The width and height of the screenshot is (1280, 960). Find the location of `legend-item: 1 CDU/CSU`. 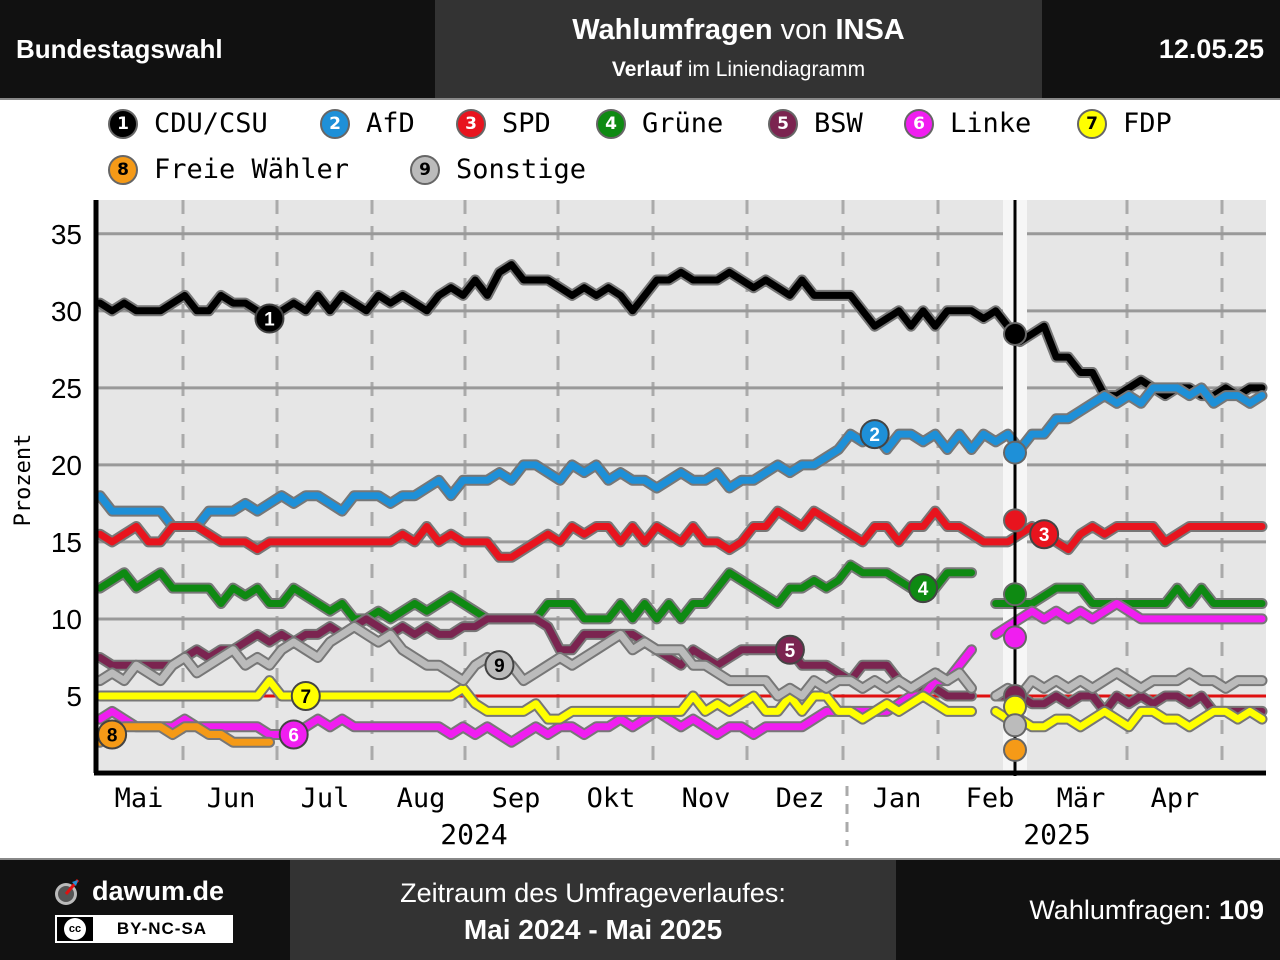

legend-item: 1 CDU/CSU is located at coordinates (188, 123).